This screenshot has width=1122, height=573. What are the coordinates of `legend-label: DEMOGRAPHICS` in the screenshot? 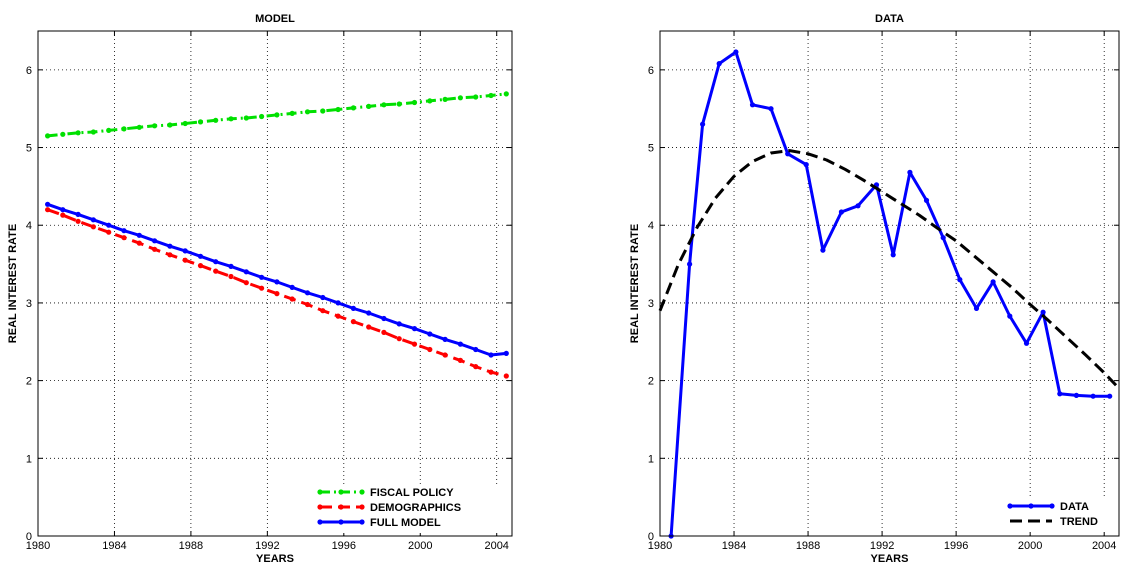 It's located at (415, 508).